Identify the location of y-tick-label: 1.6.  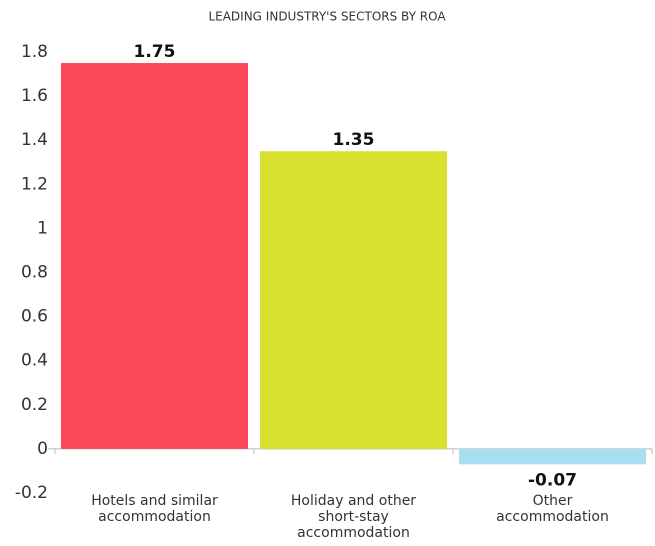
(34, 96).